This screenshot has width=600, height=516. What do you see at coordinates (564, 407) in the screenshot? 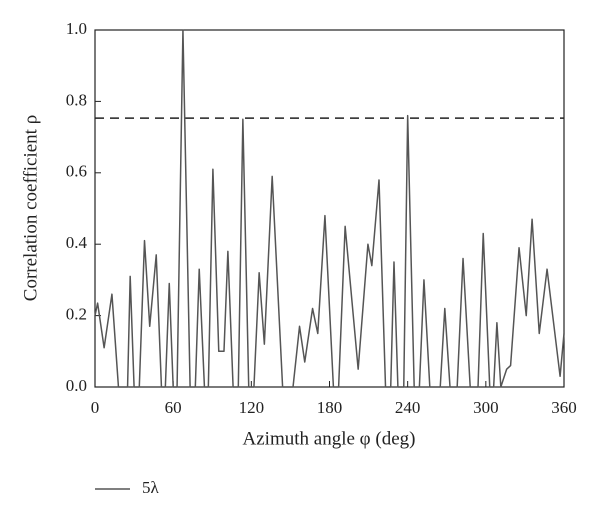
I see `x-tick-label: 360` at bounding box center [564, 407].